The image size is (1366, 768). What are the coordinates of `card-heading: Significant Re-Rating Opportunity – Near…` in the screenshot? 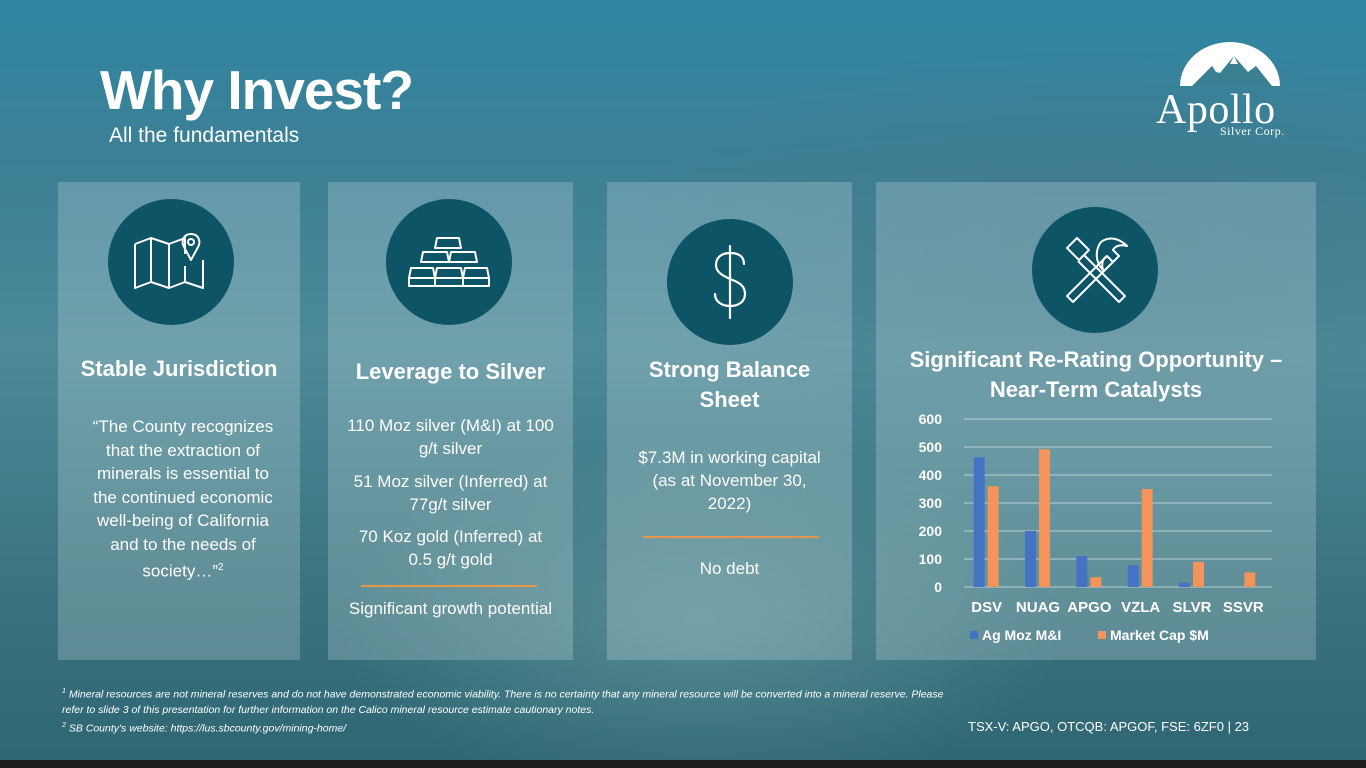 It's located at (1096, 374).